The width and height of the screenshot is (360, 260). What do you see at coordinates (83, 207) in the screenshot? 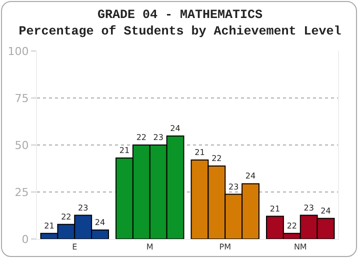
I see `series-label: 23` at bounding box center [83, 207].